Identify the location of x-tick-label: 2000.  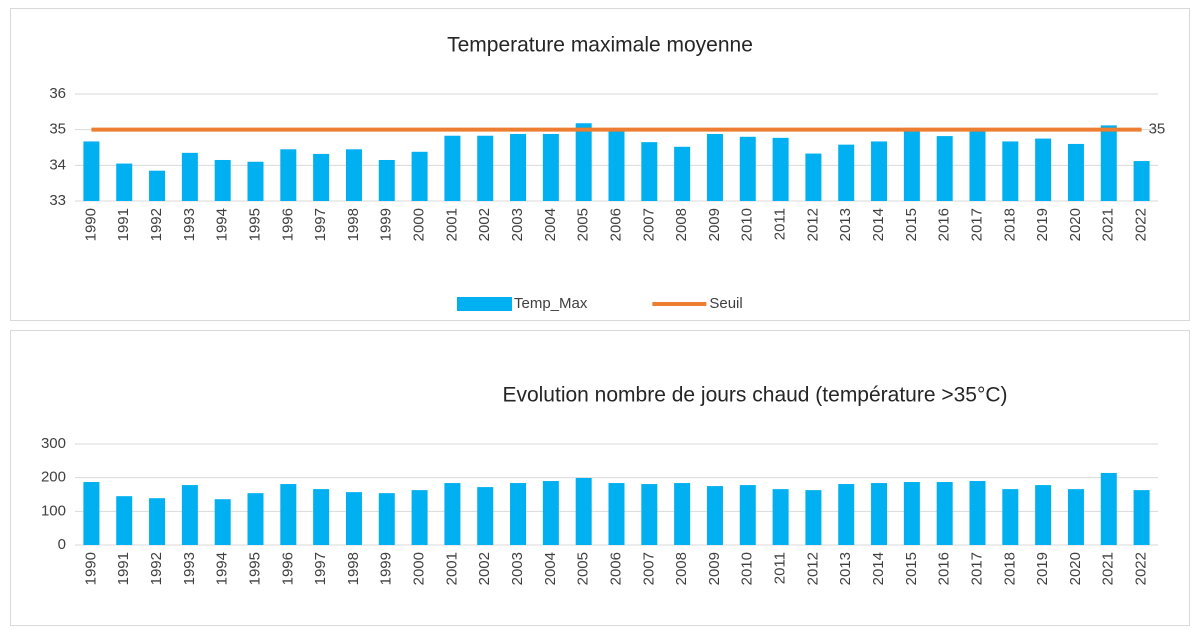
(419, 568).